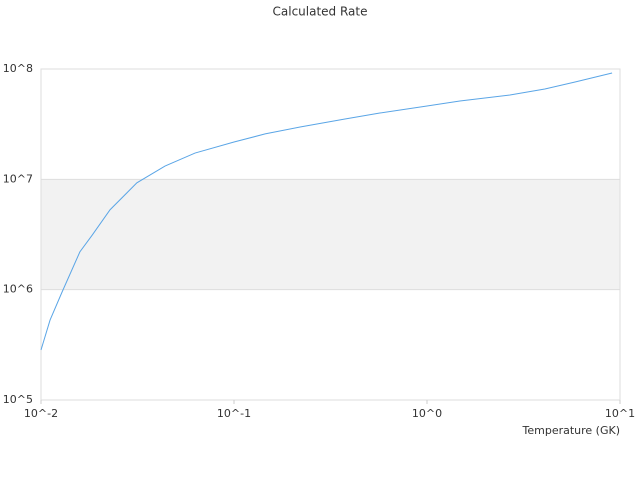 The image size is (640, 484). Describe the element at coordinates (234, 413) in the screenshot. I see `x-tick-label: 10^-1` at that location.